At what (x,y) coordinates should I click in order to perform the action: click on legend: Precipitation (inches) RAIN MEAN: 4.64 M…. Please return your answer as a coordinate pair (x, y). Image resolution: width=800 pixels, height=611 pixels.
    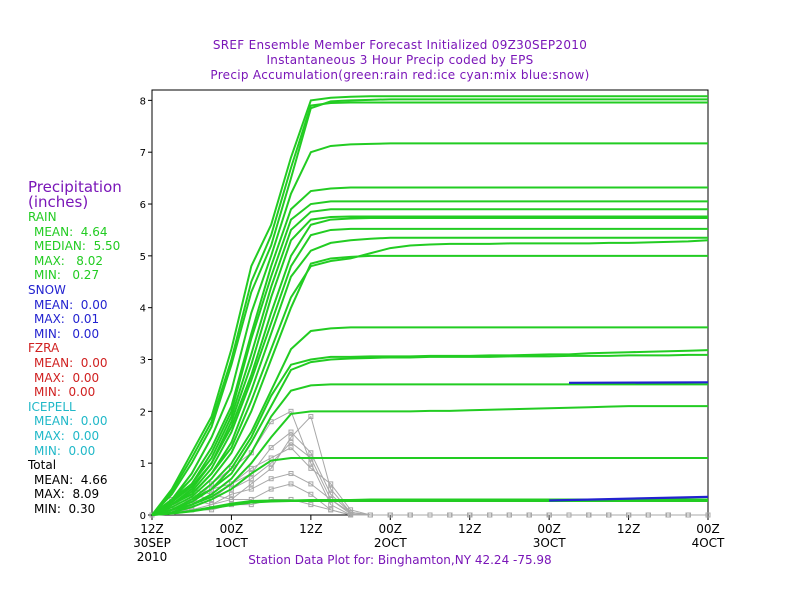
    Looking at the image, I should click on (75, 348).